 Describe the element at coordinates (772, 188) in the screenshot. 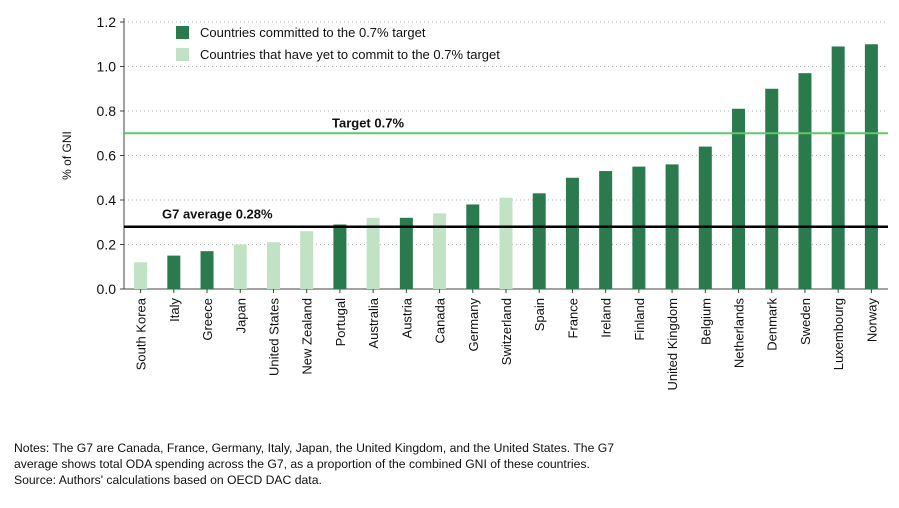

I see `bar-denmark` at that location.